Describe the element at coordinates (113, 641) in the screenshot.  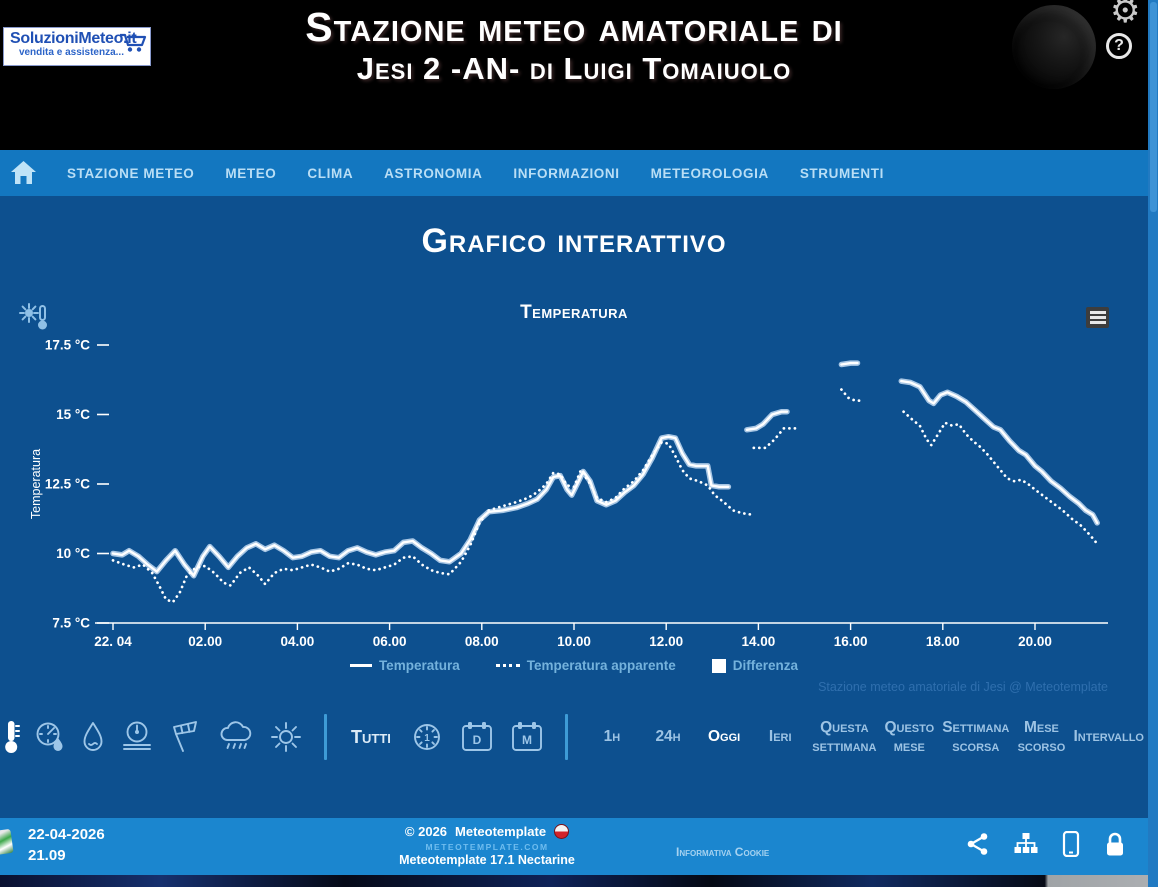
I see `svg-text: 22. 04` at that location.